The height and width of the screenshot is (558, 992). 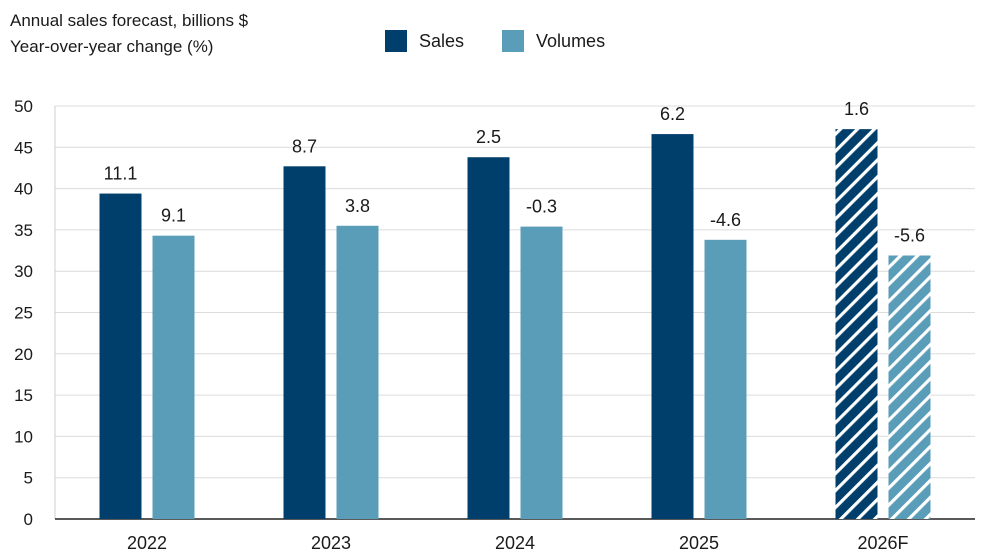 What do you see at coordinates (495, 41) in the screenshot?
I see `legend: Sales Volumes` at bounding box center [495, 41].